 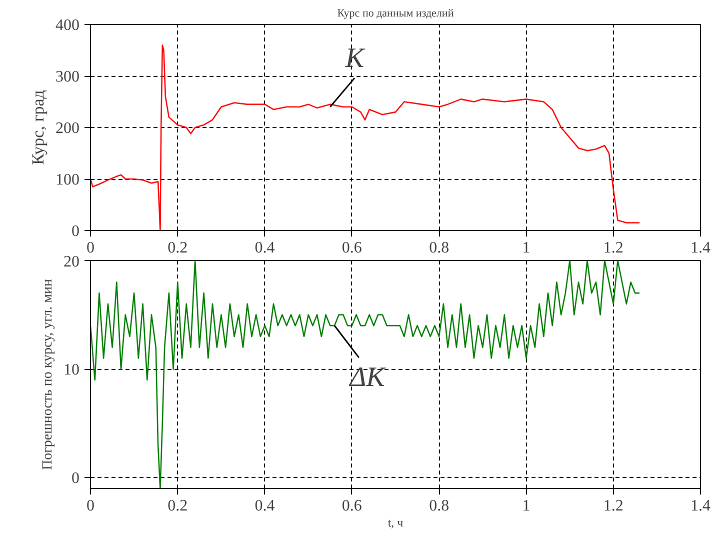 What do you see at coordinates (48, 374) in the screenshot?
I see `y-axis-title: Погрешность по курсу, угл. мин` at bounding box center [48, 374].